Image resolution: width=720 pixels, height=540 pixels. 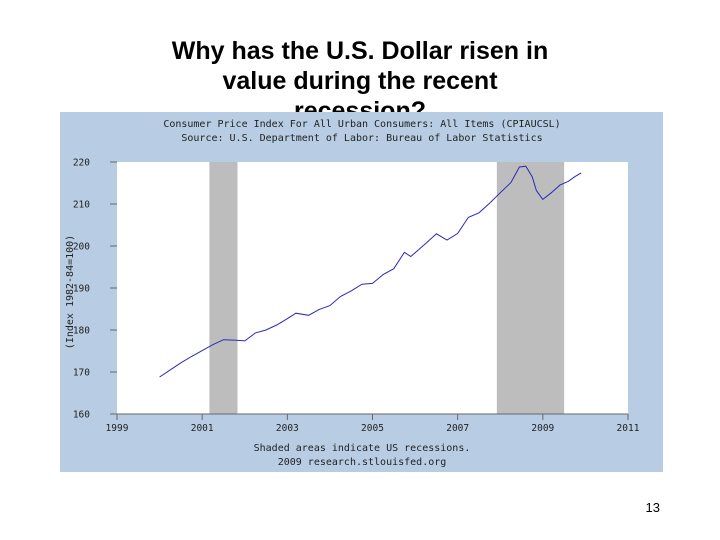 What do you see at coordinates (117, 428) in the screenshot?
I see `x-tick-label-1999: 1999` at bounding box center [117, 428].